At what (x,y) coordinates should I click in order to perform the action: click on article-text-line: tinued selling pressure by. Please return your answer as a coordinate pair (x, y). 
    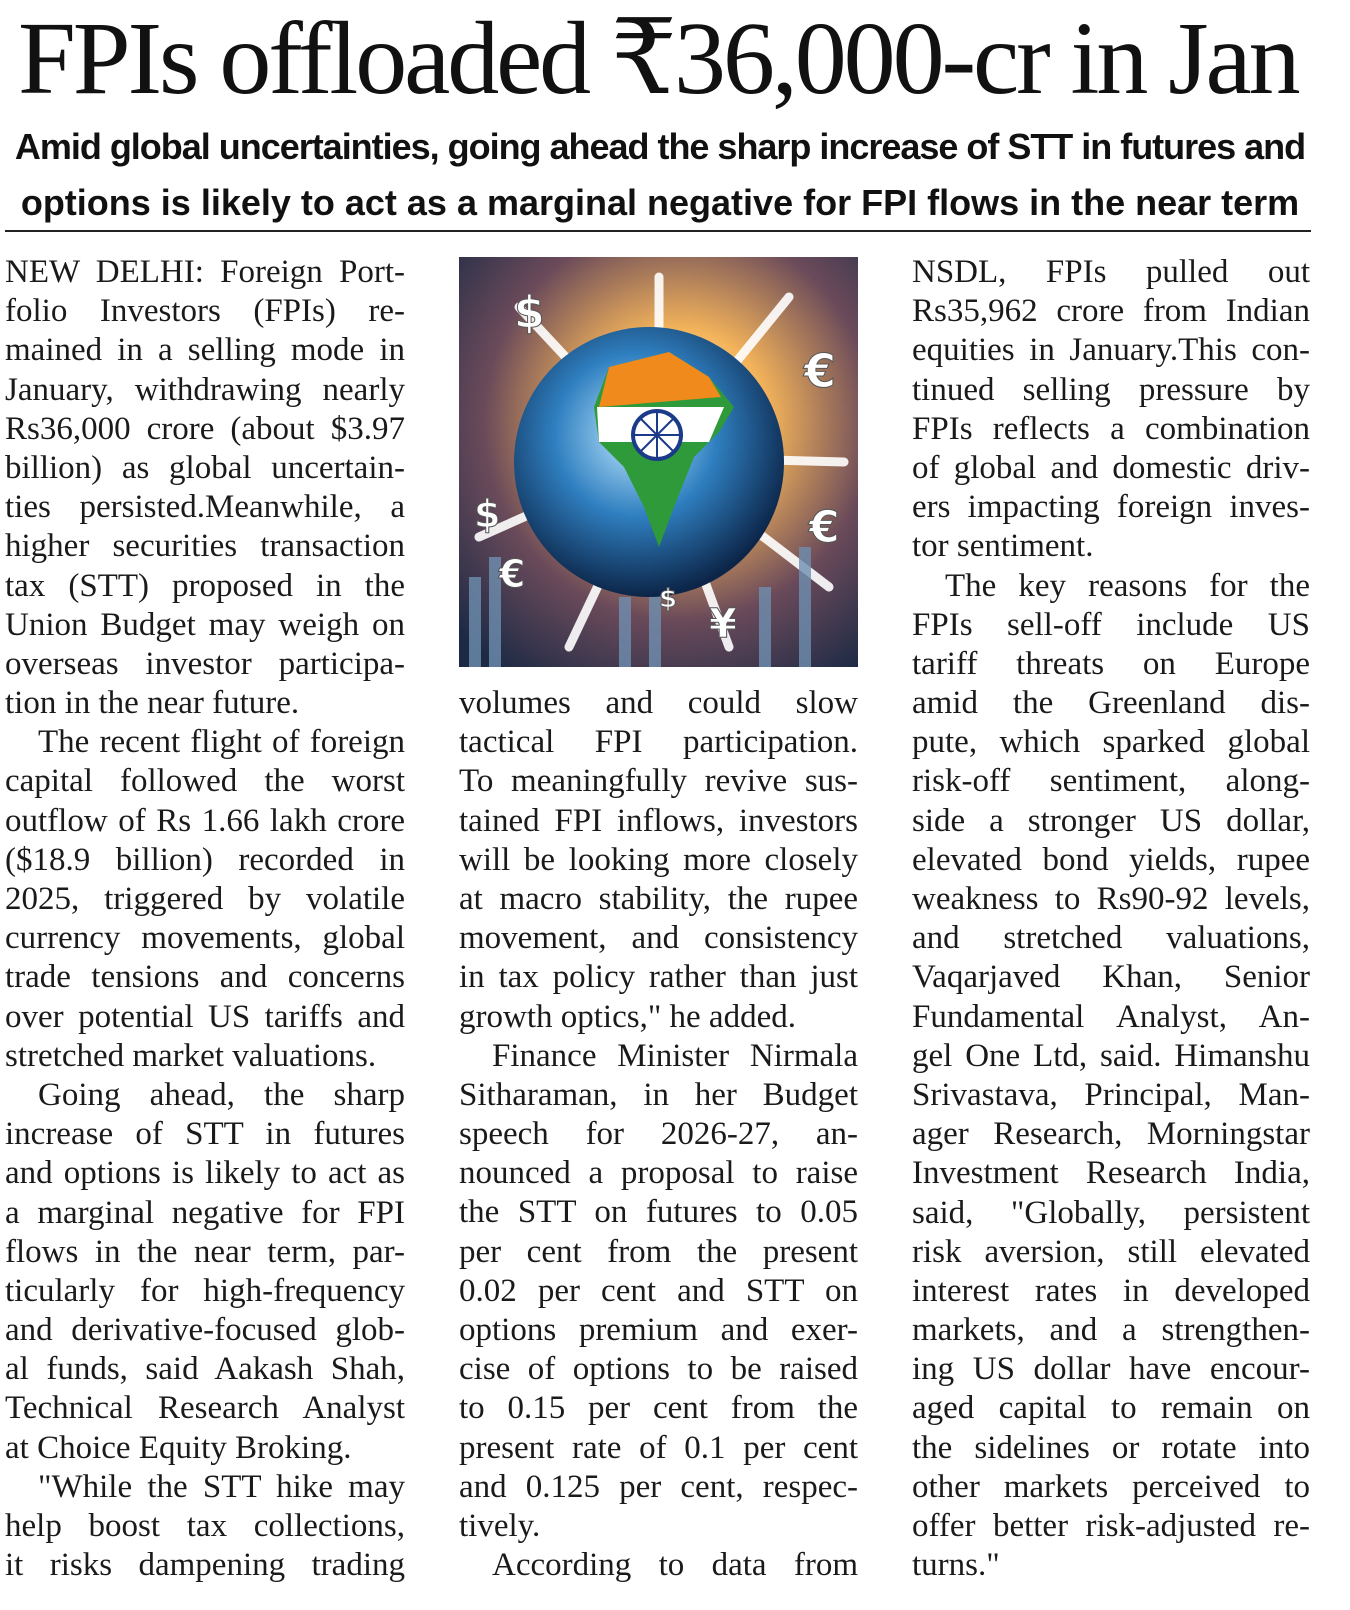
    Looking at the image, I should click on (1111, 389).